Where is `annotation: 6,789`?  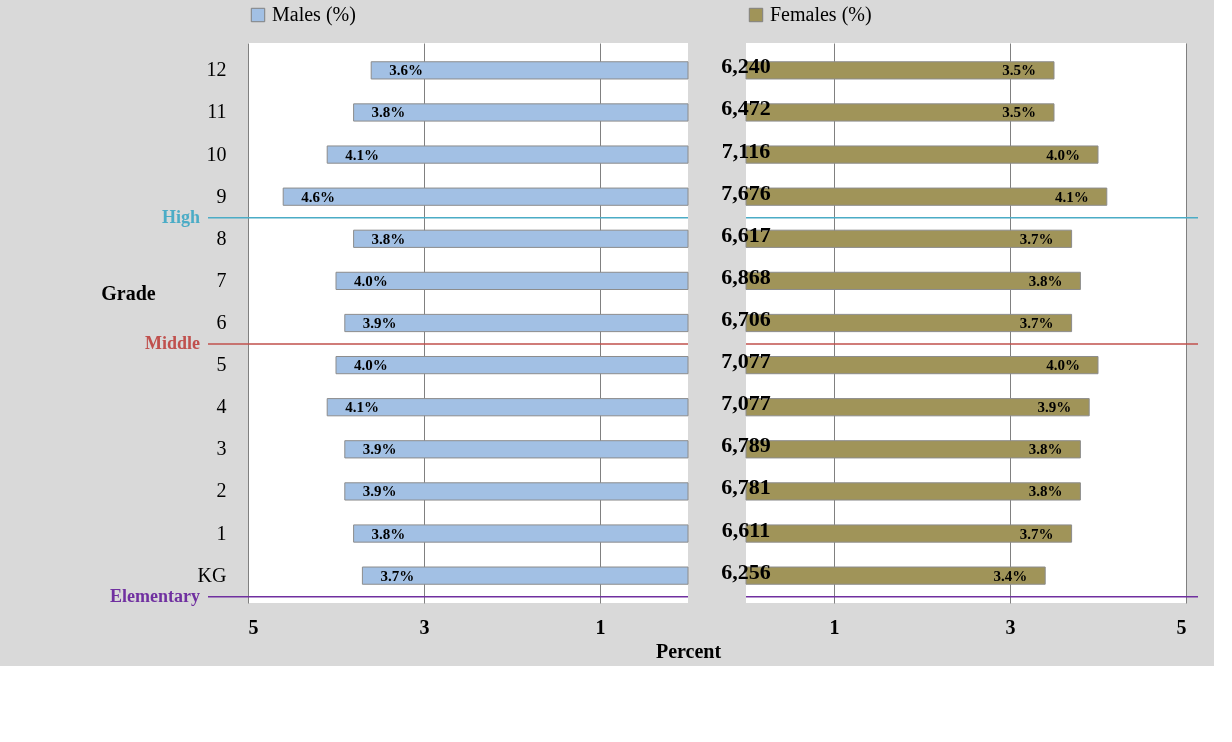 annotation: 6,789 is located at coordinates (746, 445).